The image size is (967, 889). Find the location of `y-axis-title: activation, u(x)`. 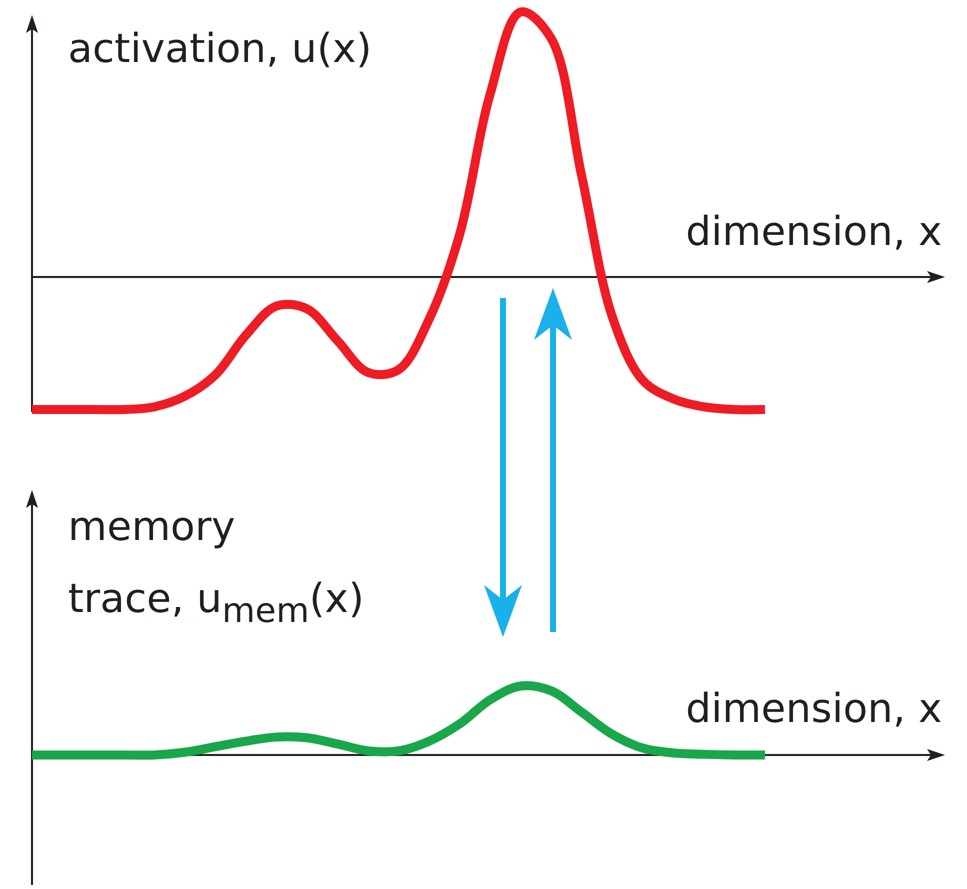

y-axis-title: activation, u(x) is located at coordinates (220, 49).